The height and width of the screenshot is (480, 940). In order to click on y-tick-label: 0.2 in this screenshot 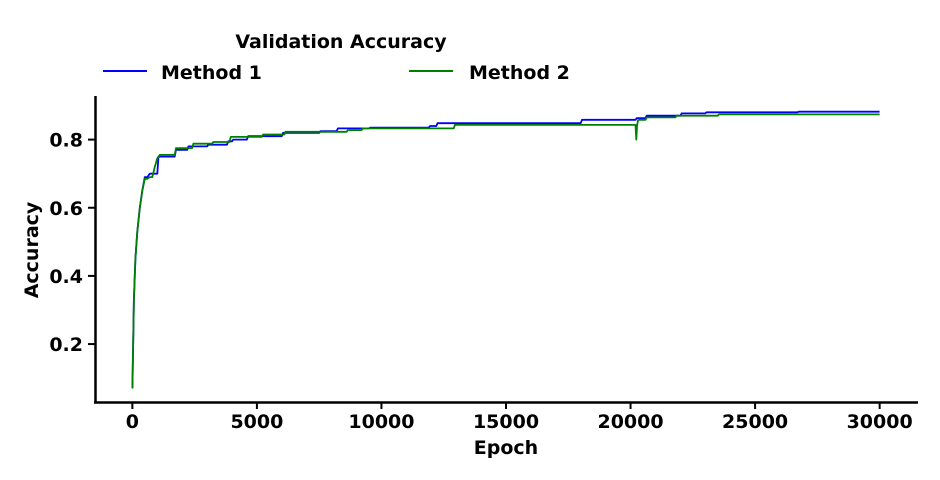, I will do `click(66, 345)`.